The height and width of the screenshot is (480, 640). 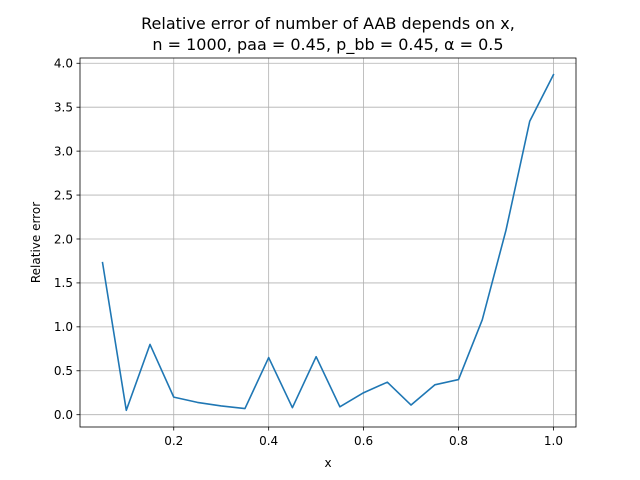 I want to click on y-axis-label: Relative error, so click(x=36, y=242).